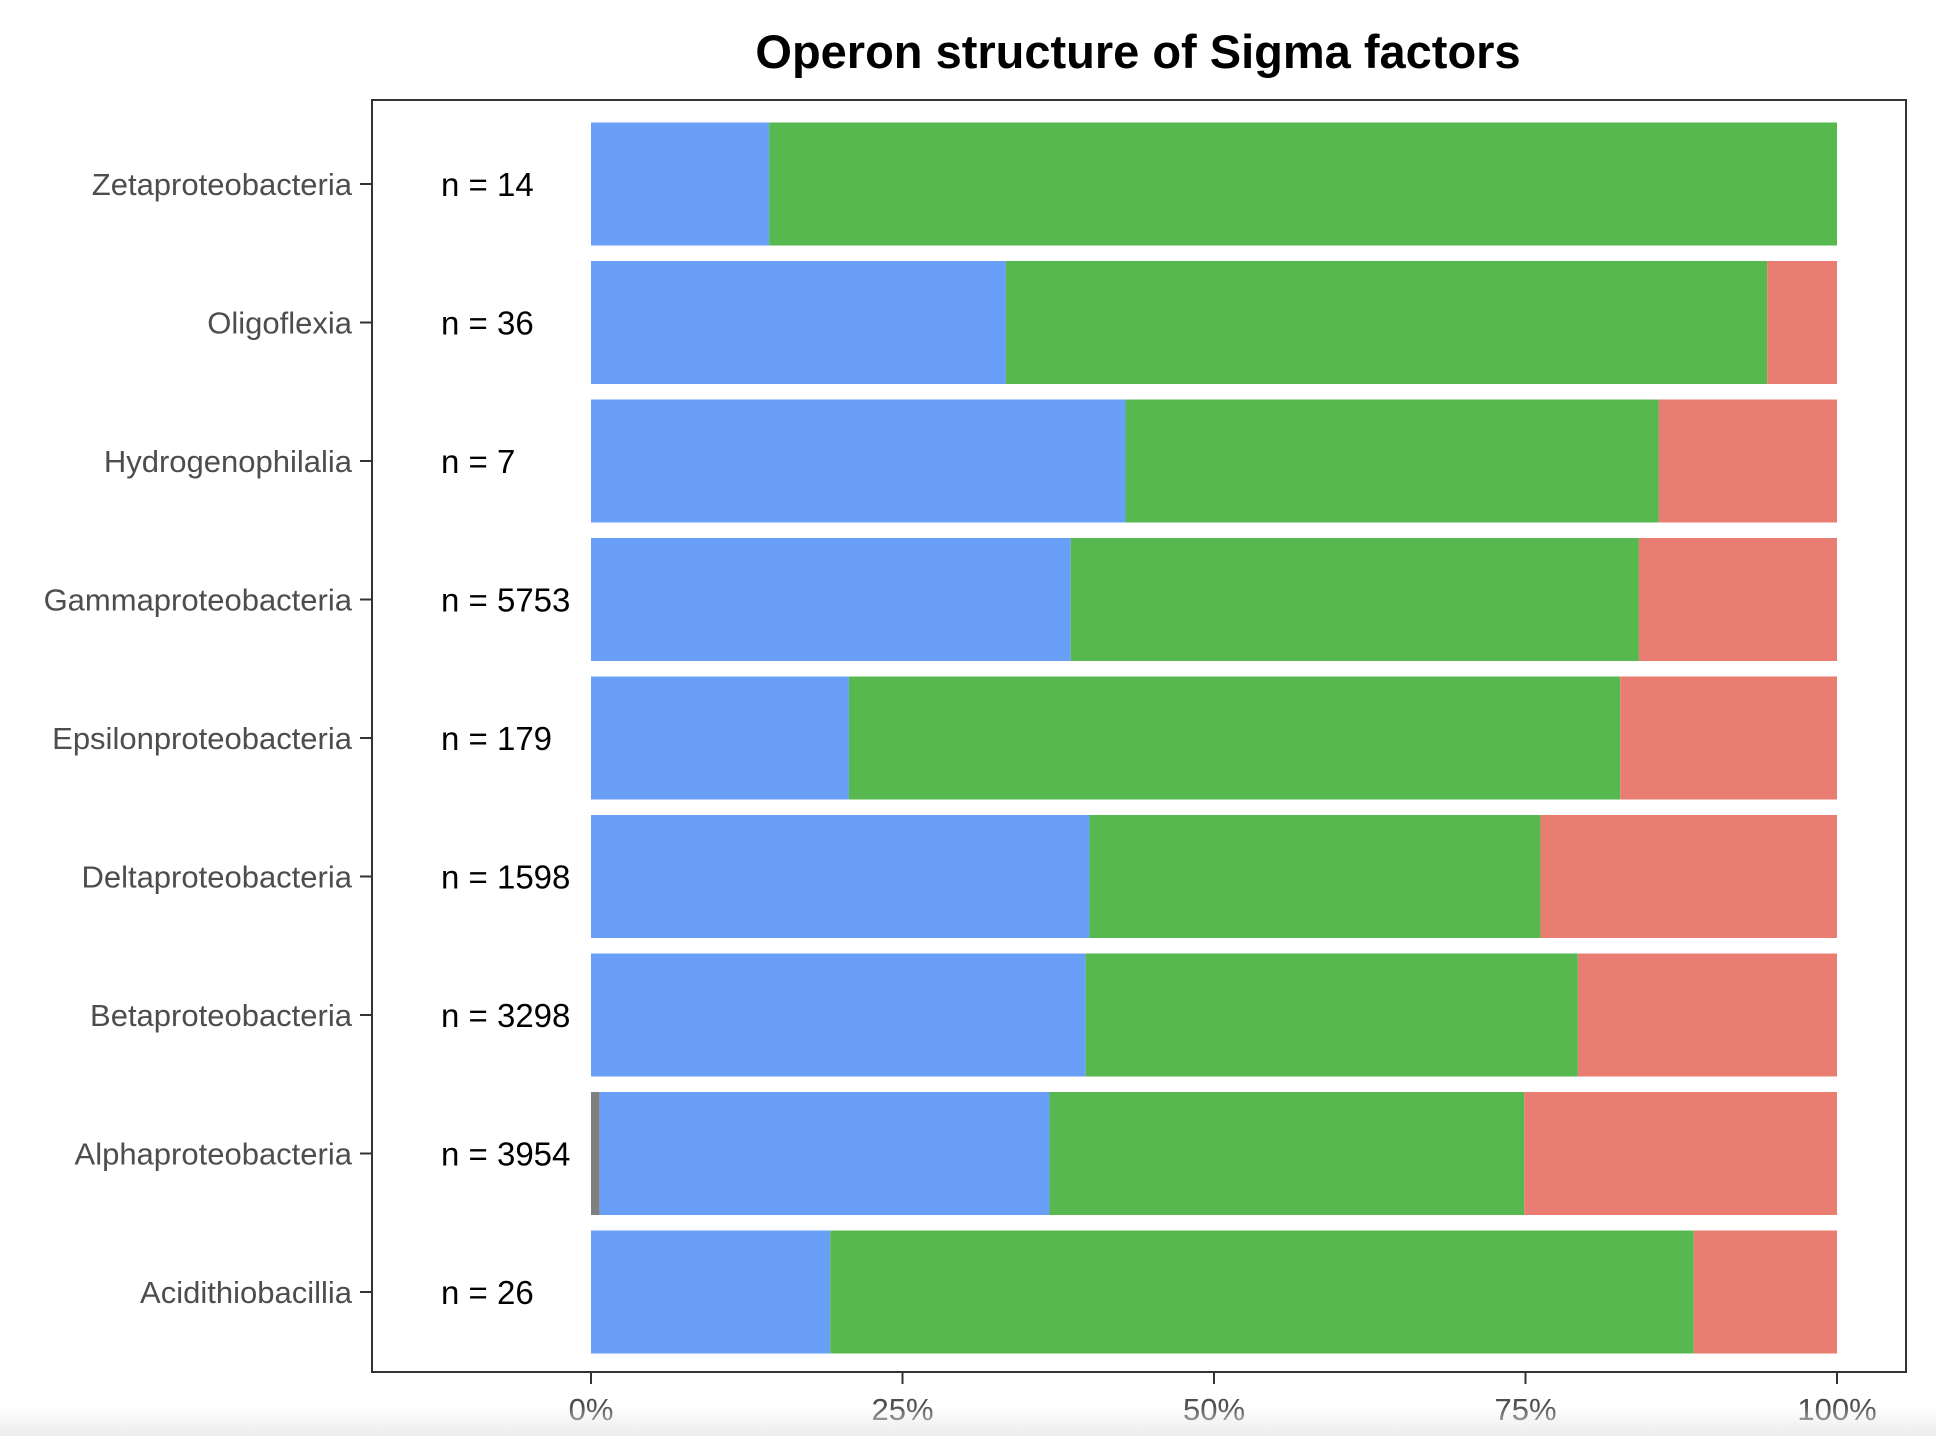 The width and height of the screenshot is (1936, 1441). What do you see at coordinates (505, 877) in the screenshot?
I see `n-count-label: n = 1598` at bounding box center [505, 877].